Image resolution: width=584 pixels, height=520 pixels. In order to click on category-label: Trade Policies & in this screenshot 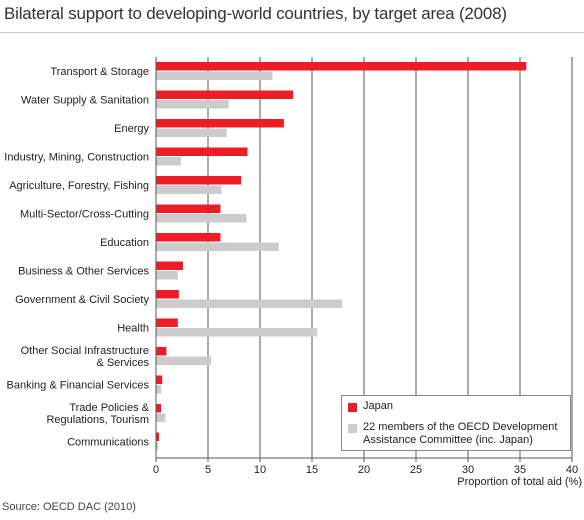, I will do `click(109, 408)`.